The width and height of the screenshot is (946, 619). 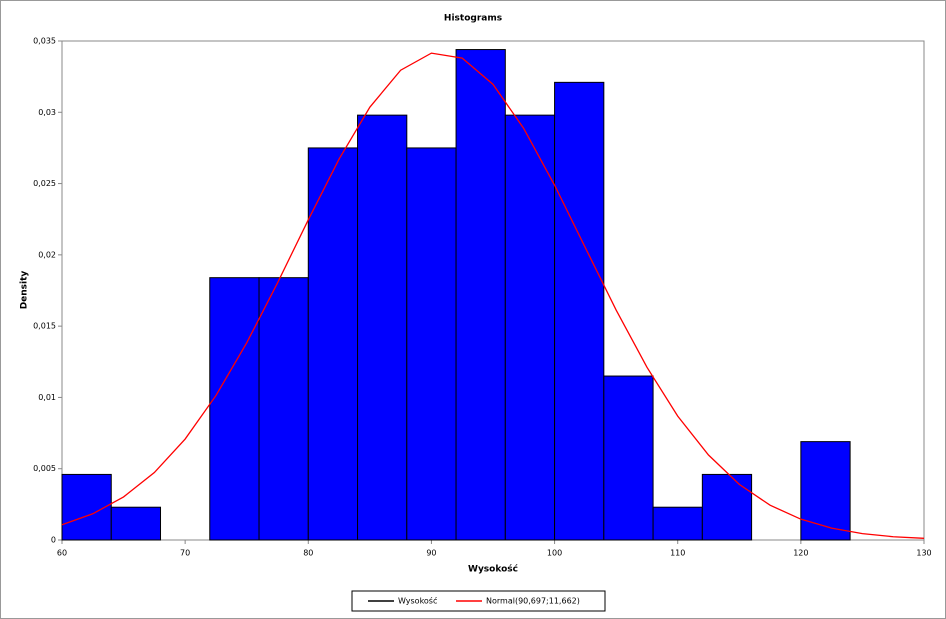 What do you see at coordinates (473, 19) in the screenshot?
I see `chart-title: Histograms` at bounding box center [473, 19].